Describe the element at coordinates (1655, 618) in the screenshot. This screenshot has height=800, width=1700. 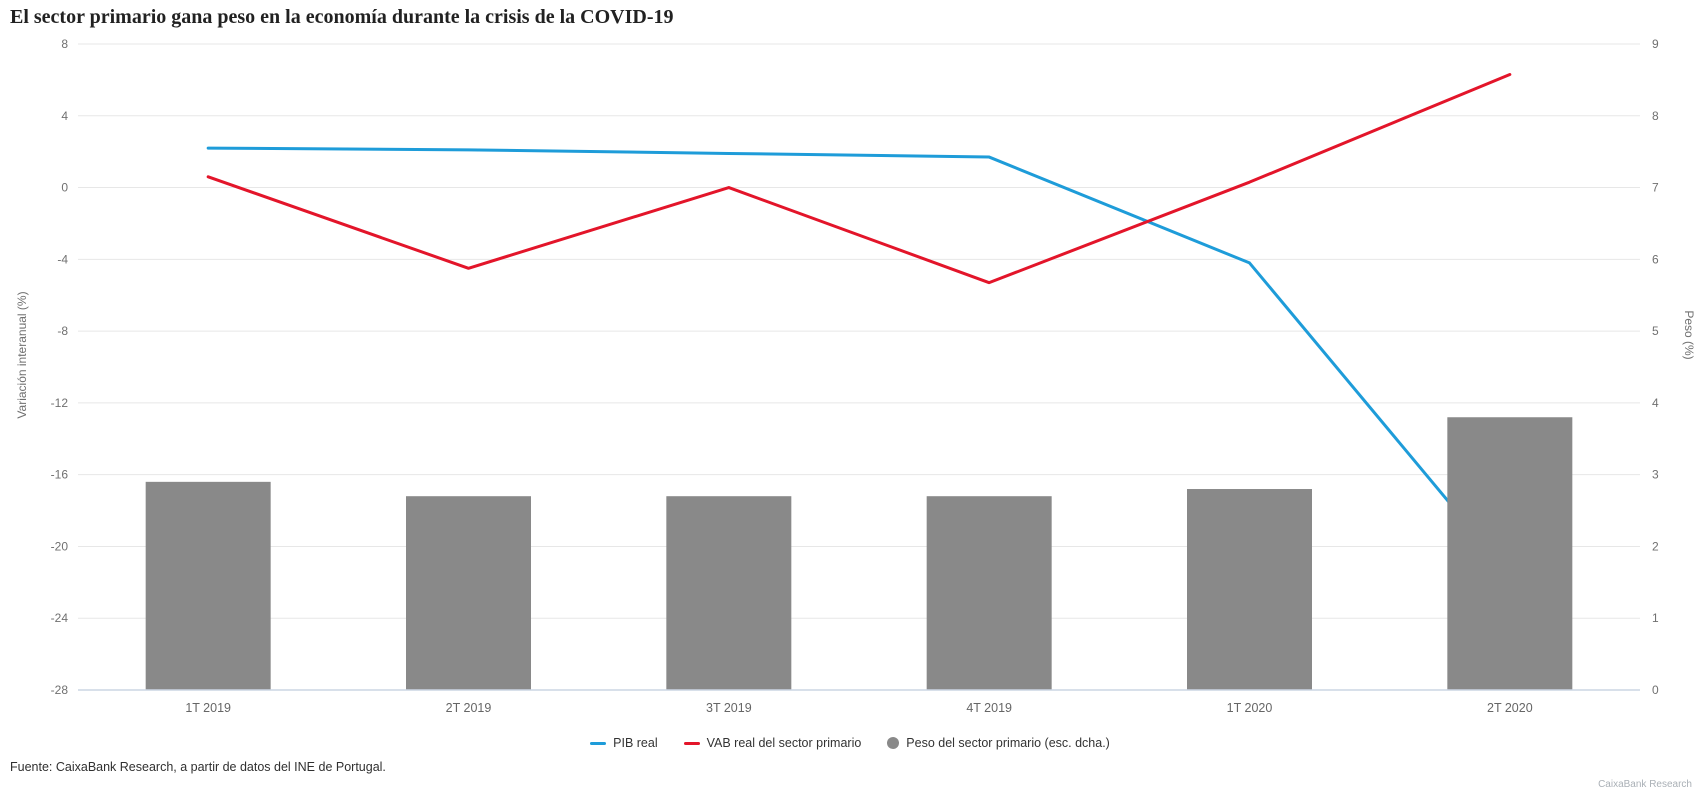
I see `svg-text: 1` at that location.